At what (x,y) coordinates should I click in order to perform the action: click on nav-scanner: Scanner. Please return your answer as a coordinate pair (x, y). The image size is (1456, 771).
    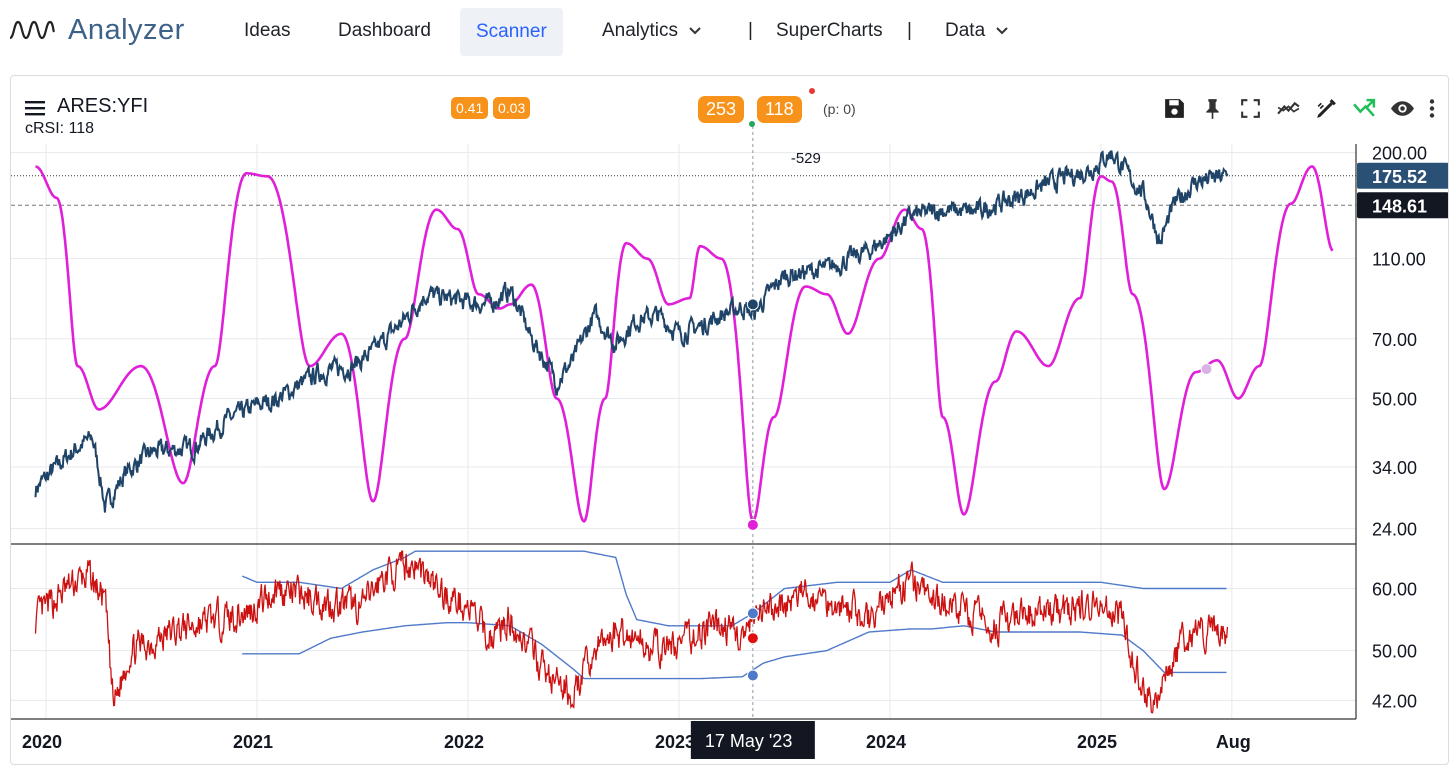
    Looking at the image, I should click on (511, 32).